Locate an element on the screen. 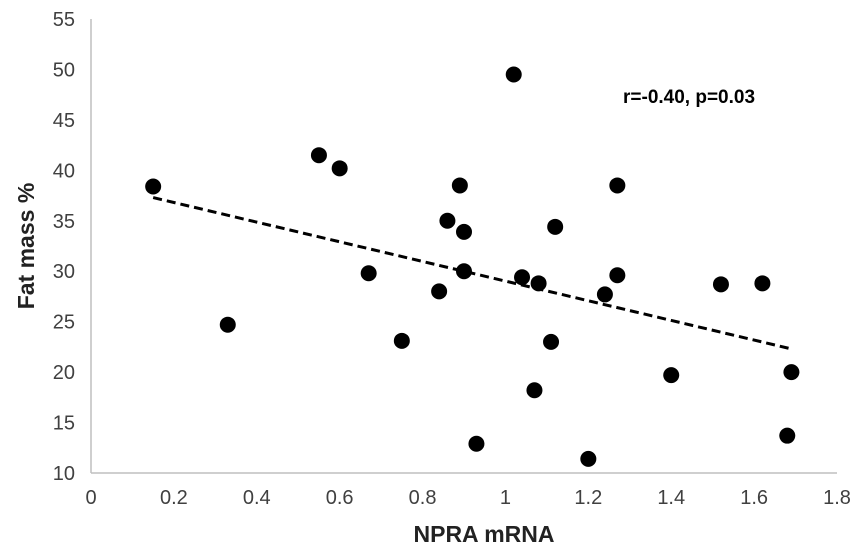 The image size is (867, 549). y-tick-label: 25 is located at coordinates (64, 323).